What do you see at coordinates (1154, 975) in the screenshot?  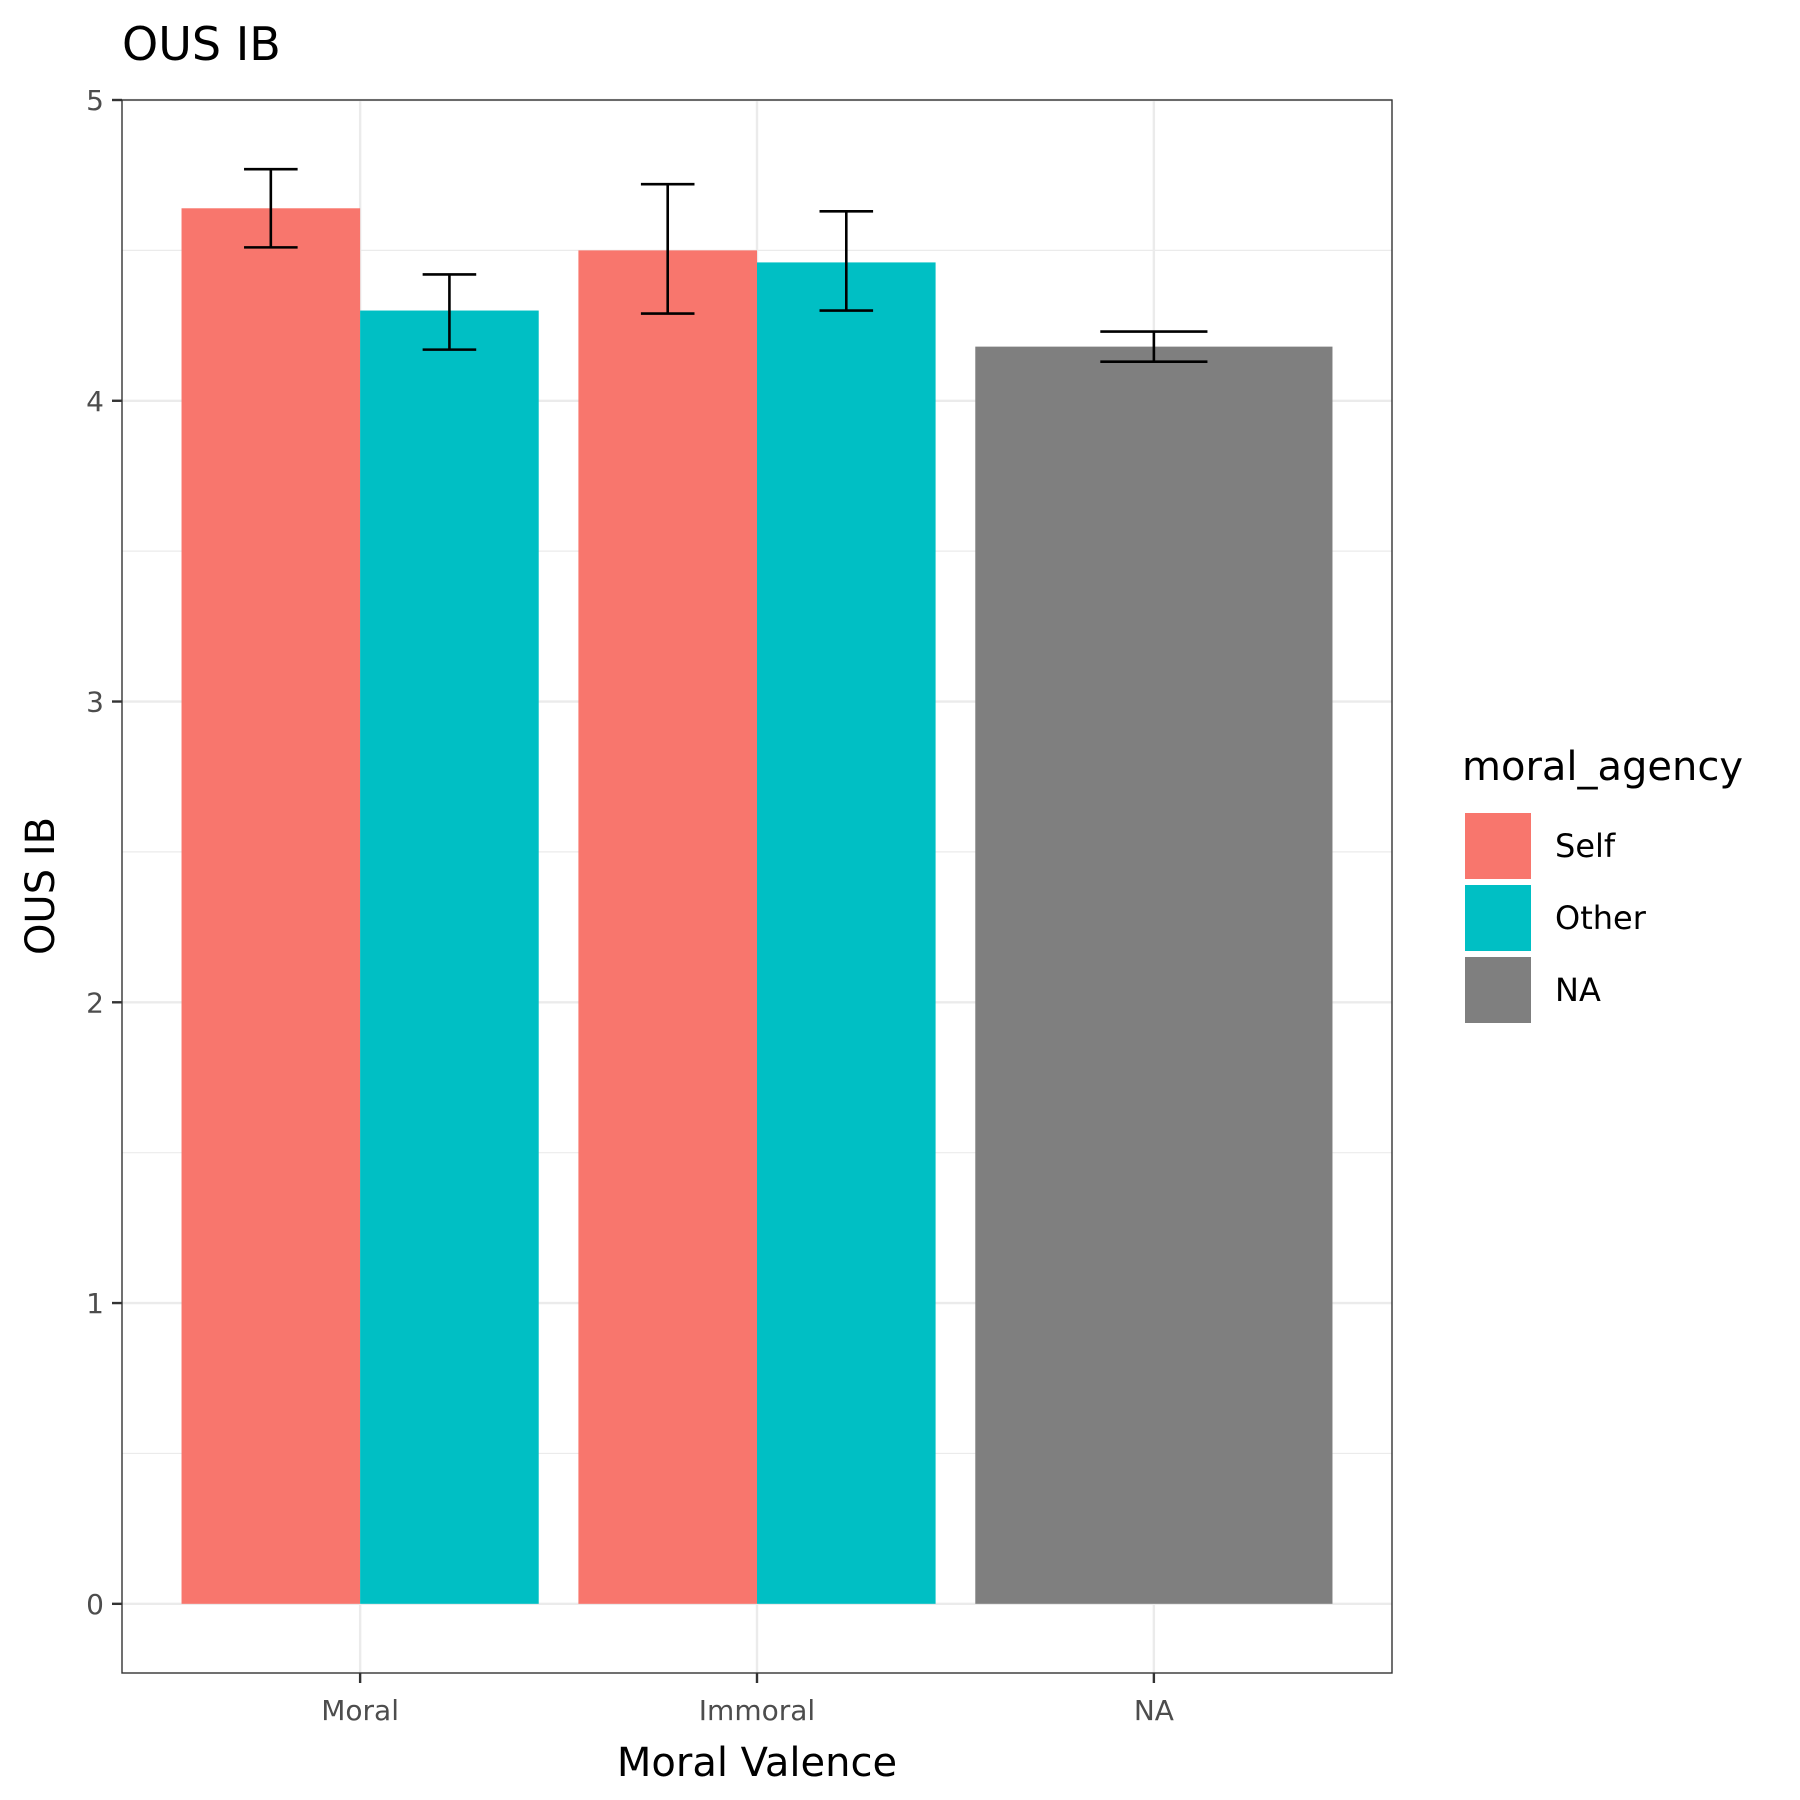 I see `bar-na-na` at bounding box center [1154, 975].